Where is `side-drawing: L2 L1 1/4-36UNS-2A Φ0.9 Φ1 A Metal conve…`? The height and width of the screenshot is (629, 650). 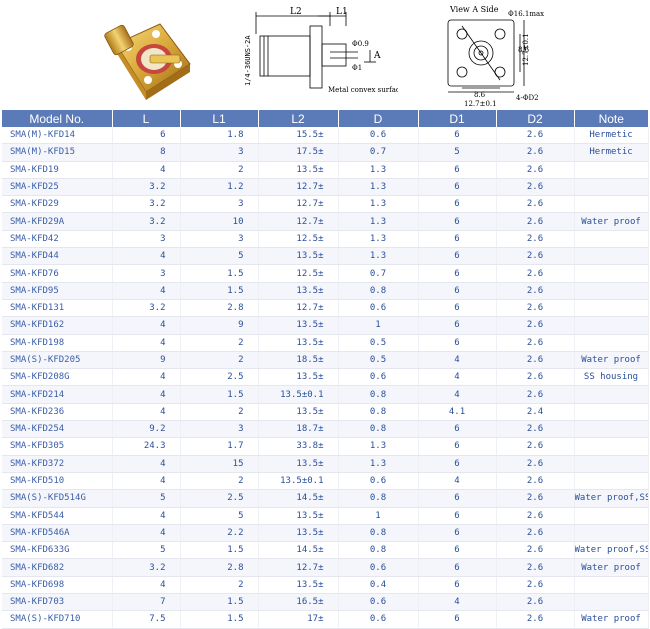 side-drawing: L2 L1 1/4-36UNS-2A Φ0.9 Φ1 A Metal conve… is located at coordinates (321, 50).